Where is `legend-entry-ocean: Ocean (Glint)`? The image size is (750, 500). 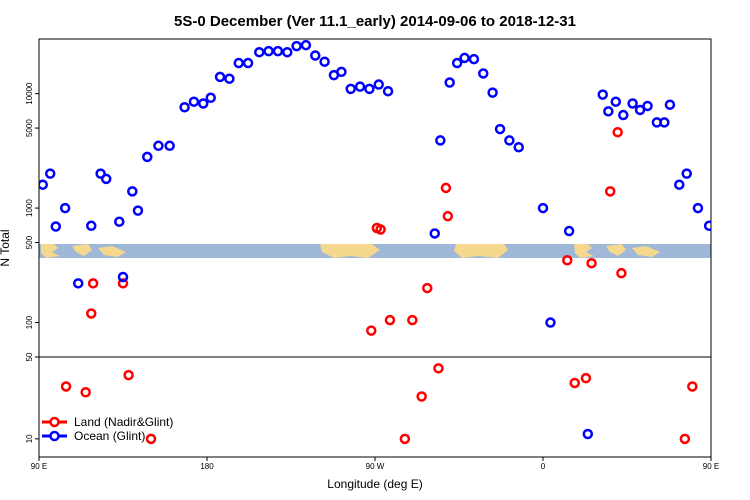
legend-entry-ocean: Ocean (Glint) is located at coordinates (93, 436).